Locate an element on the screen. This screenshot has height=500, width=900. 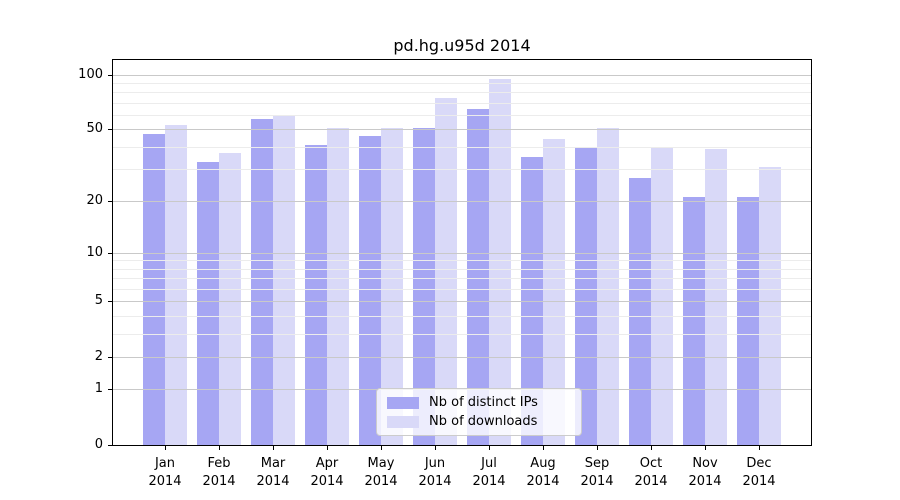
bar-sep-nb-of-downloads is located at coordinates (608, 286).